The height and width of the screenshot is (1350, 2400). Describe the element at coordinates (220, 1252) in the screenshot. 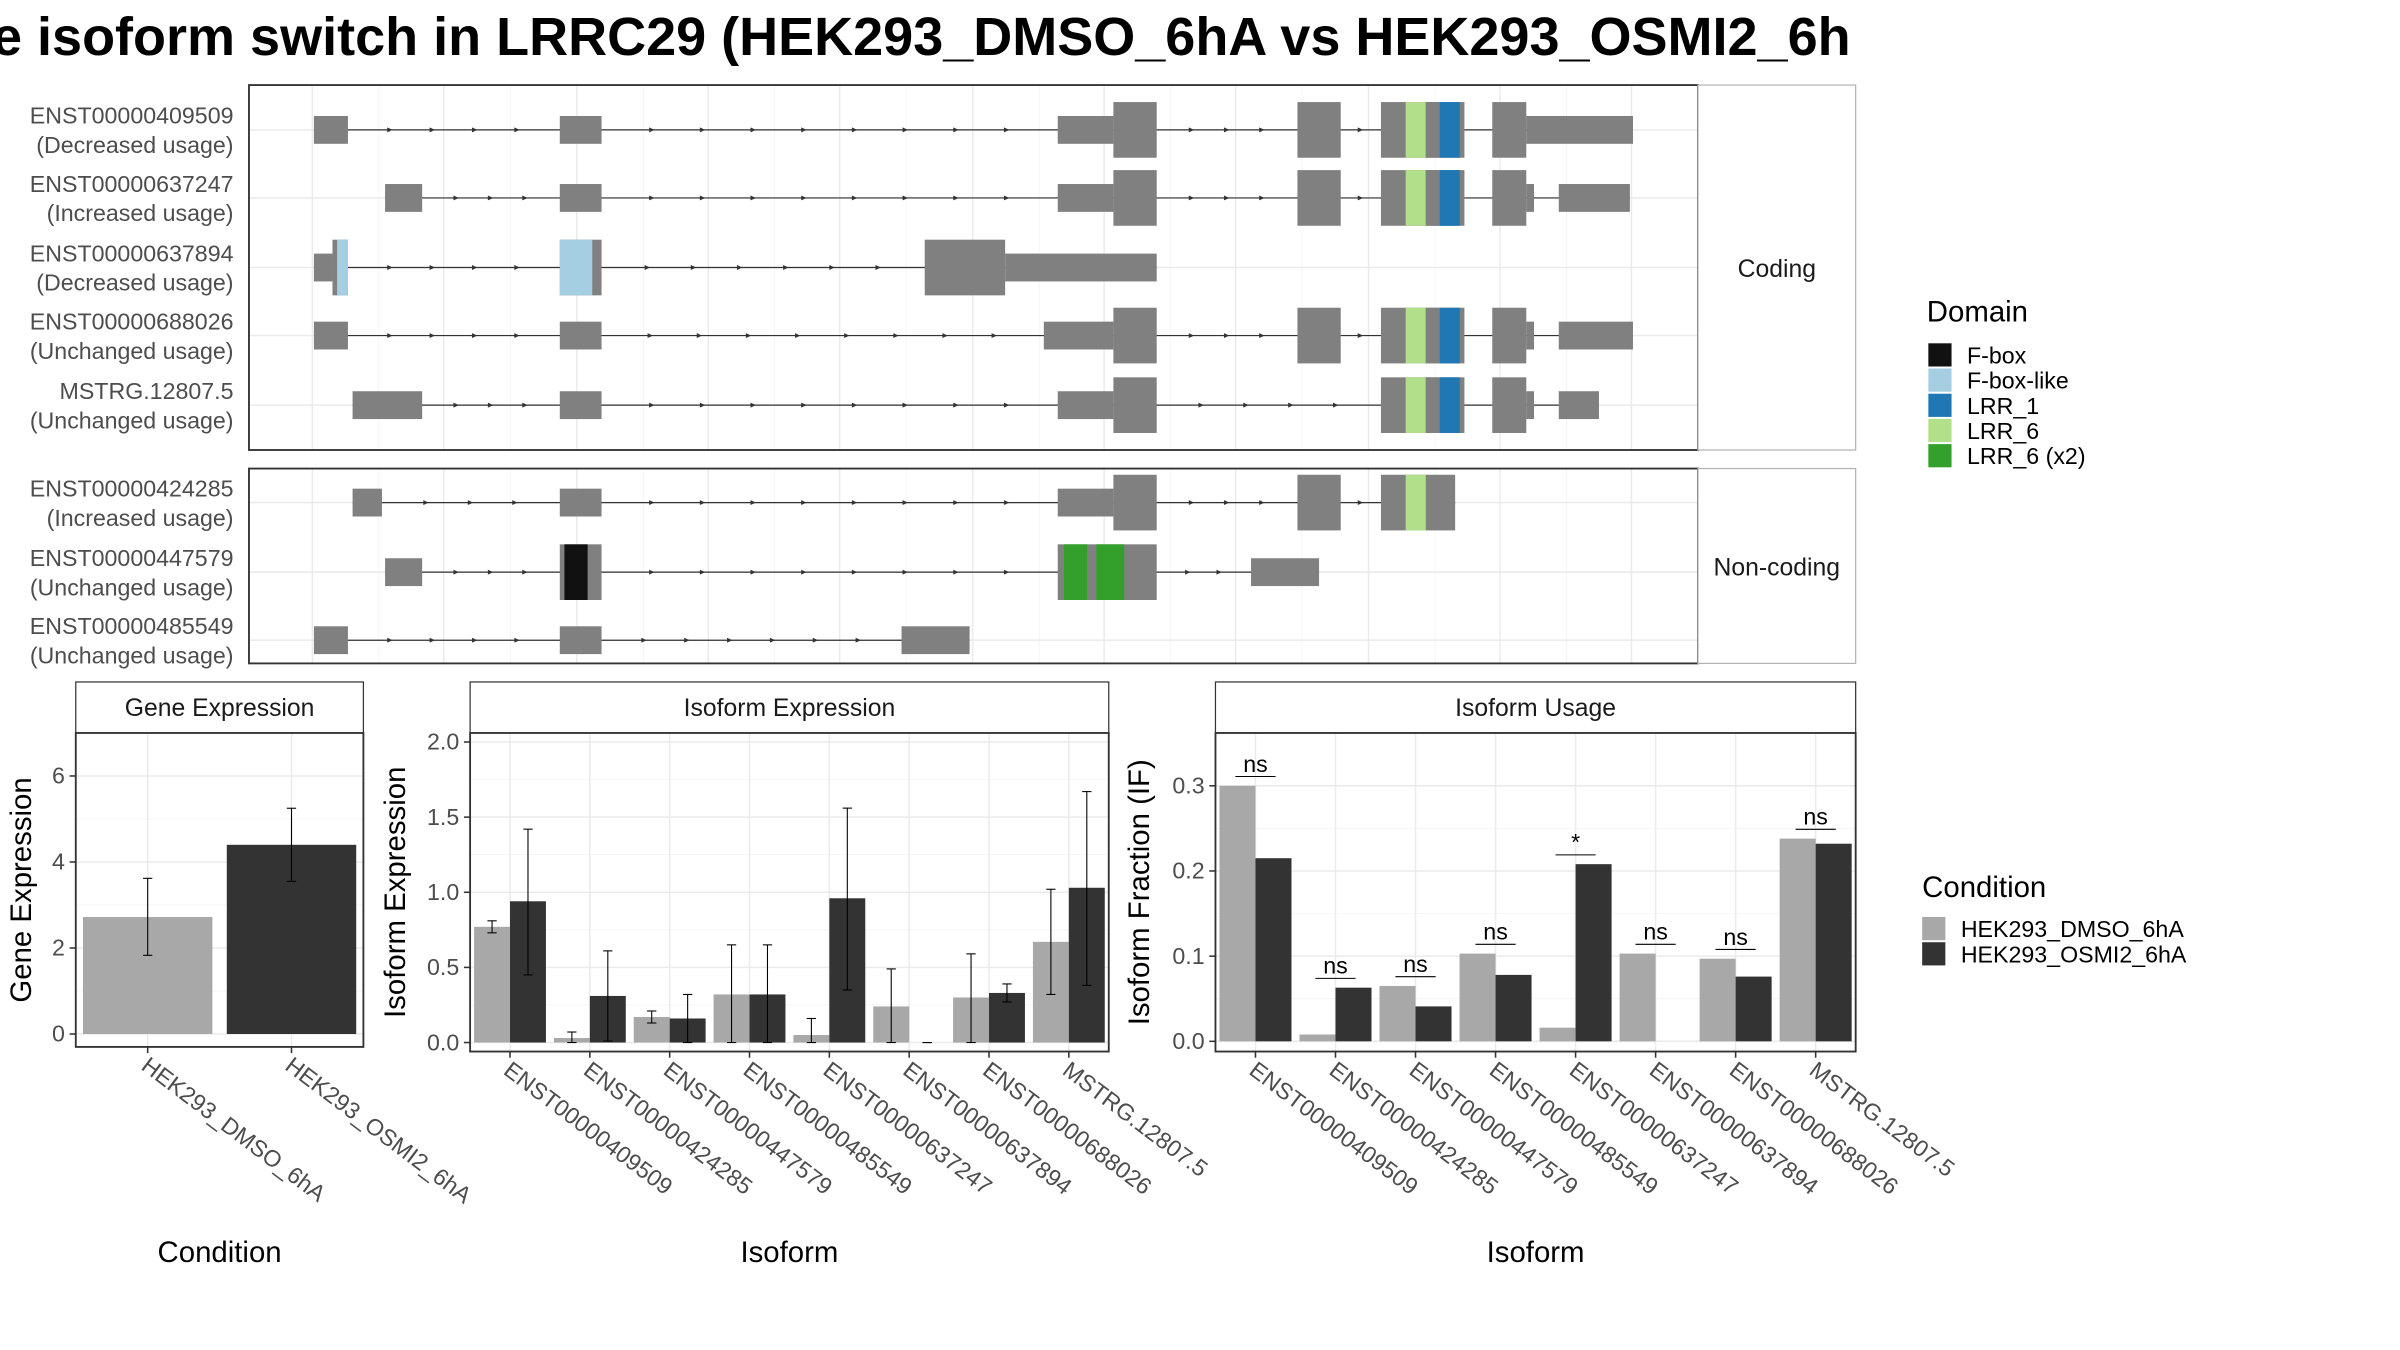

I see `x-axis-title: Condition` at that location.